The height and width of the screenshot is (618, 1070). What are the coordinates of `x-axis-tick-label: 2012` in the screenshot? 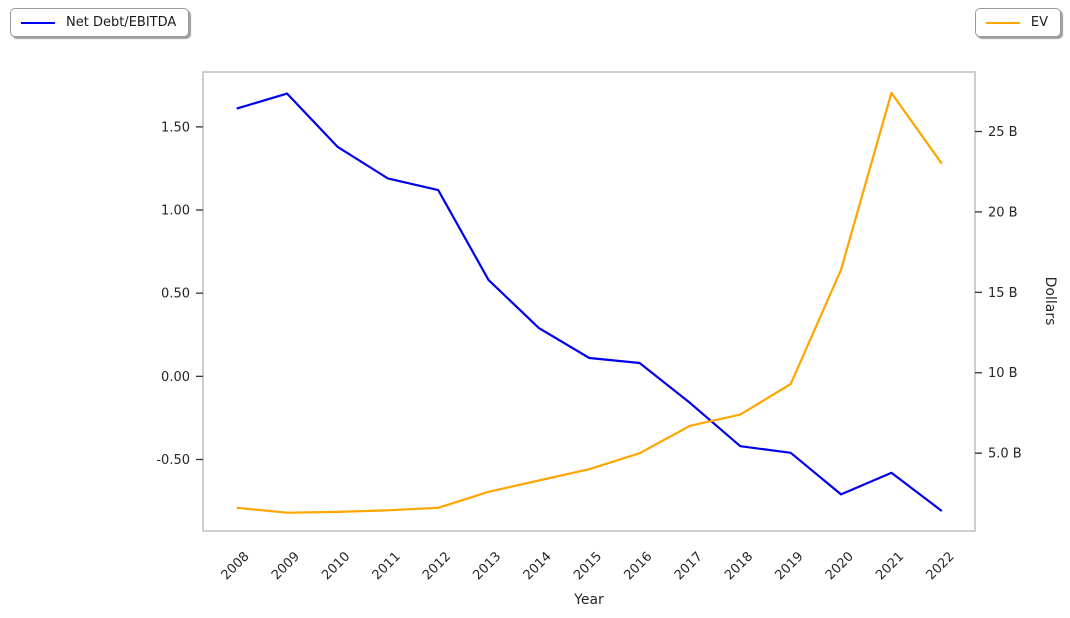 It's located at (437, 566).